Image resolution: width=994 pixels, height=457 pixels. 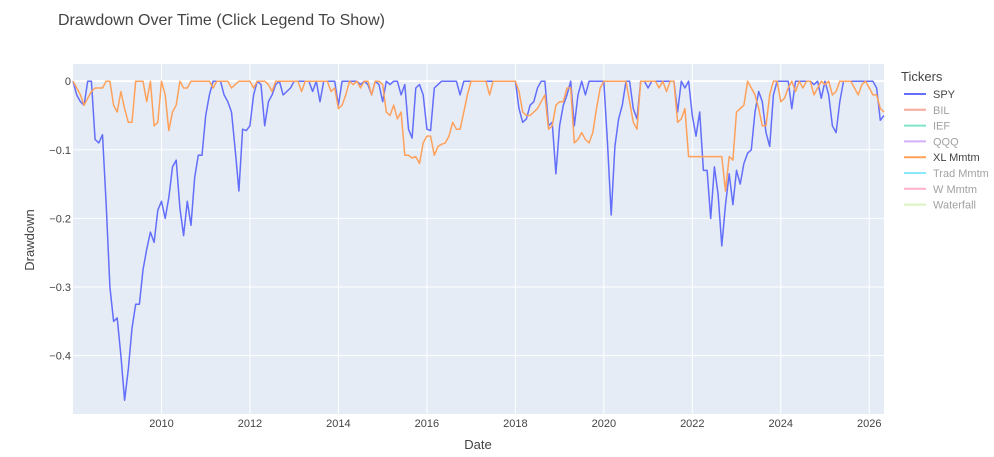 What do you see at coordinates (692, 424) in the screenshot?
I see `x-tick-label: 2022` at bounding box center [692, 424].